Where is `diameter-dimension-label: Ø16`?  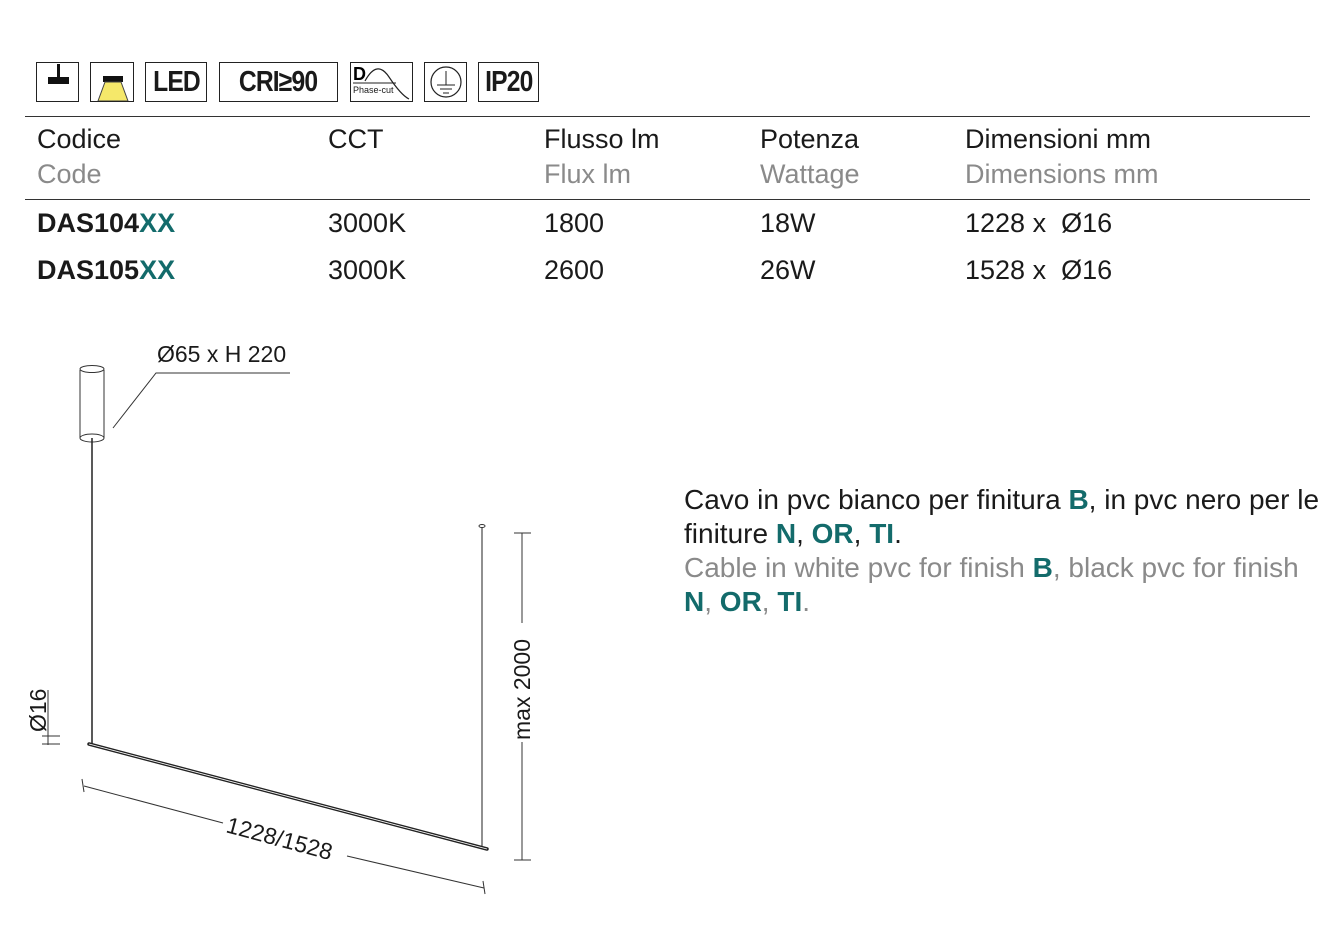 diameter-dimension-label: Ø16 is located at coordinates (38, 710).